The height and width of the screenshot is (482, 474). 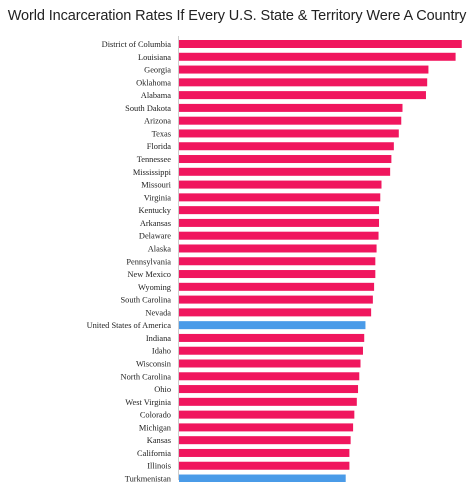 I want to click on bar-turkmenistan, so click(x=262, y=478).